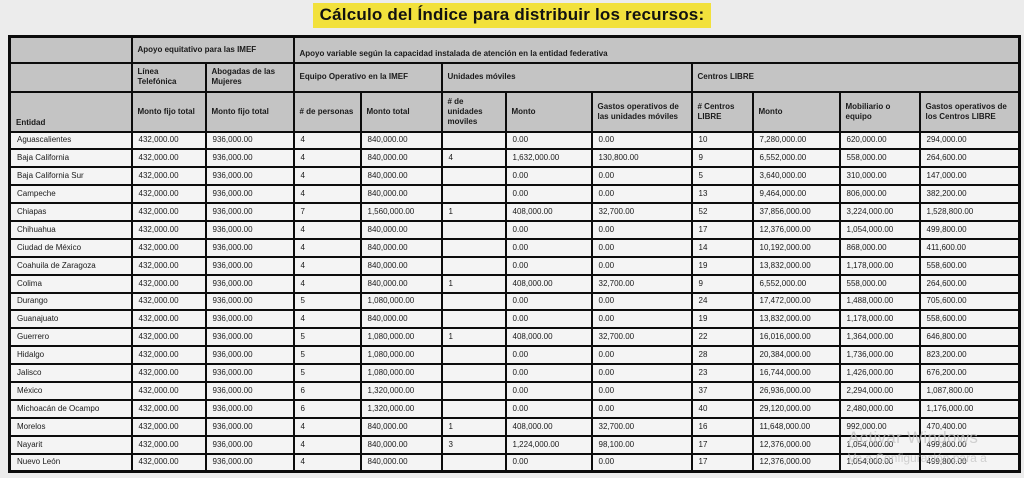 The width and height of the screenshot is (1024, 478). I want to click on value-cell: 9, so click(722, 158).